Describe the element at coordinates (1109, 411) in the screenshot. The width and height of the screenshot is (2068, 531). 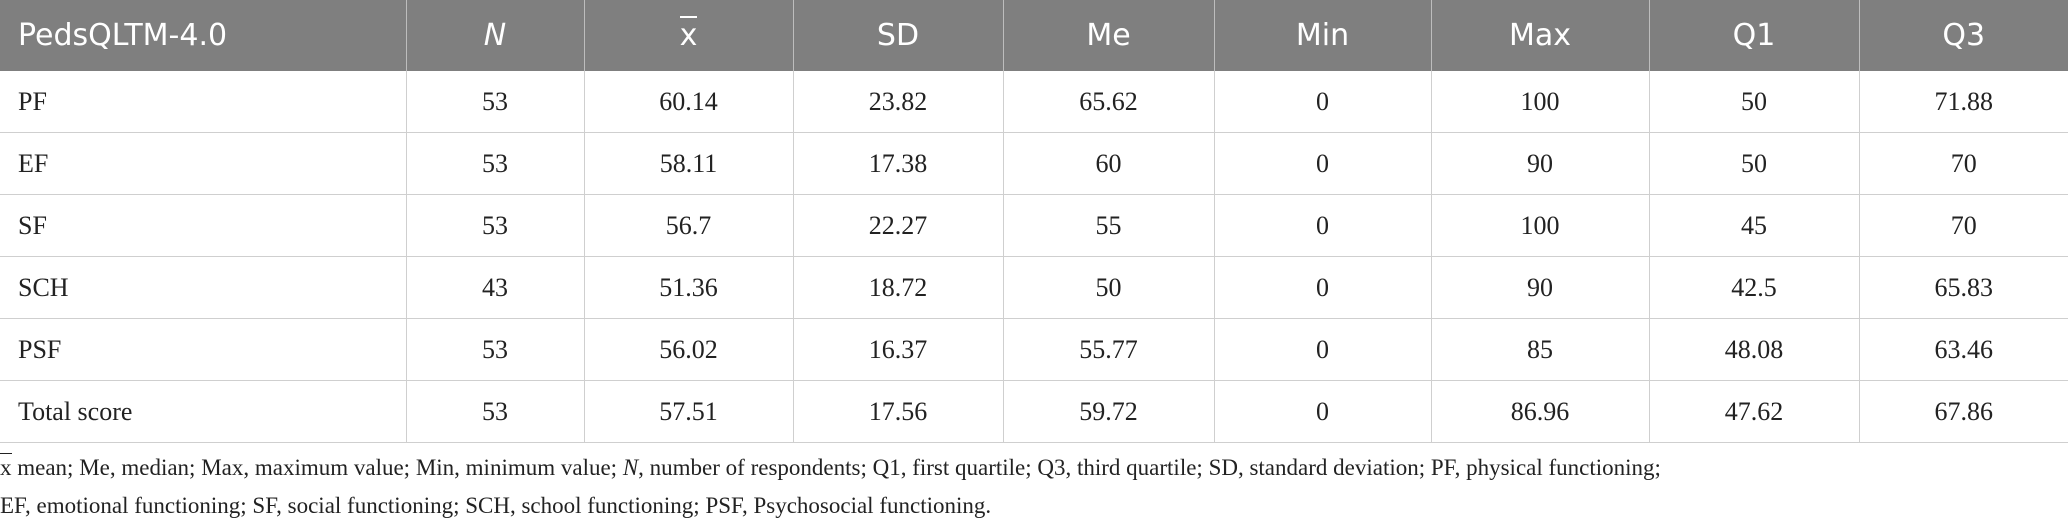
I see `cell-me: 59.72` at that location.